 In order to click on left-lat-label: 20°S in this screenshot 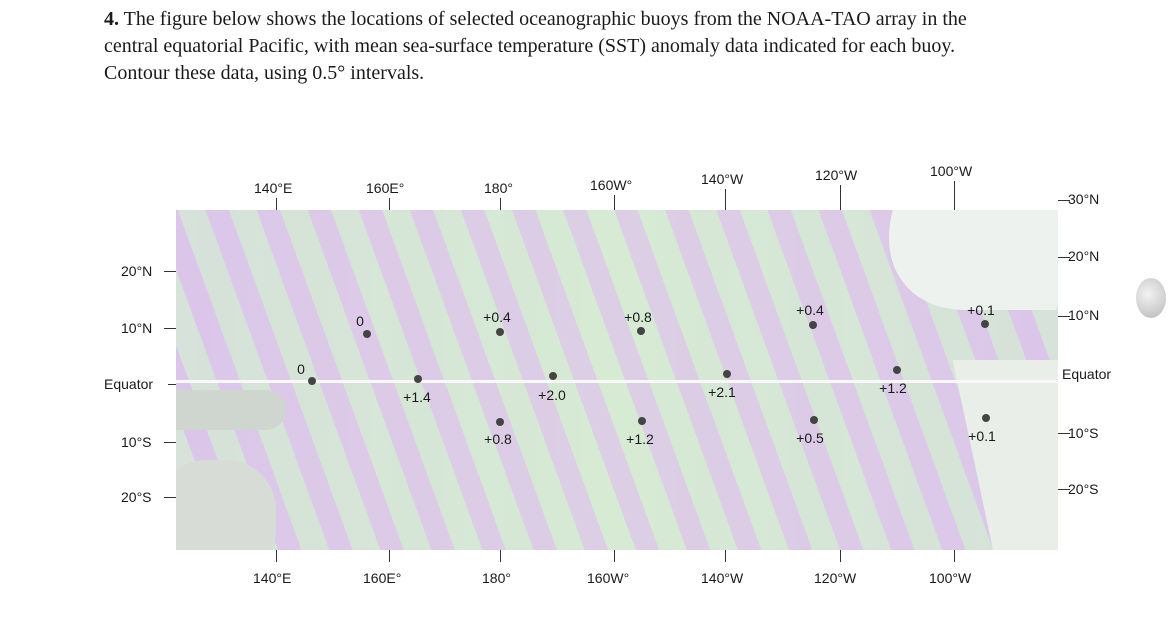, I will do `click(136, 497)`.